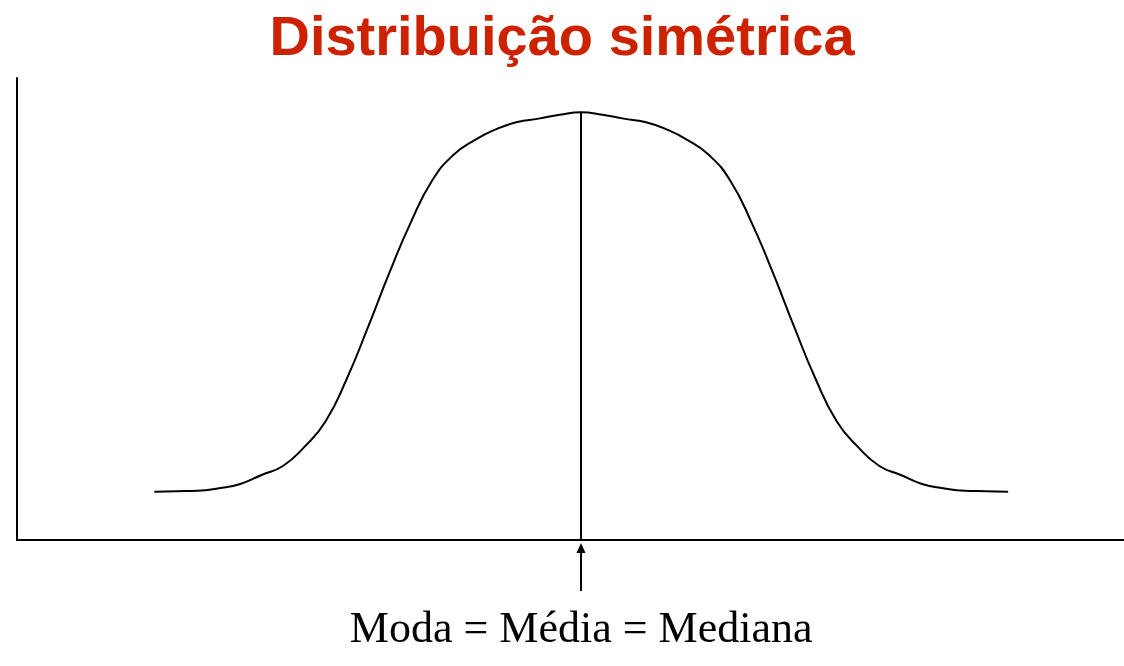 Image resolution: width=1124 pixels, height=666 pixels. Describe the element at coordinates (581, 627) in the screenshot. I see `text: Moda = Média = Mediana` at that location.